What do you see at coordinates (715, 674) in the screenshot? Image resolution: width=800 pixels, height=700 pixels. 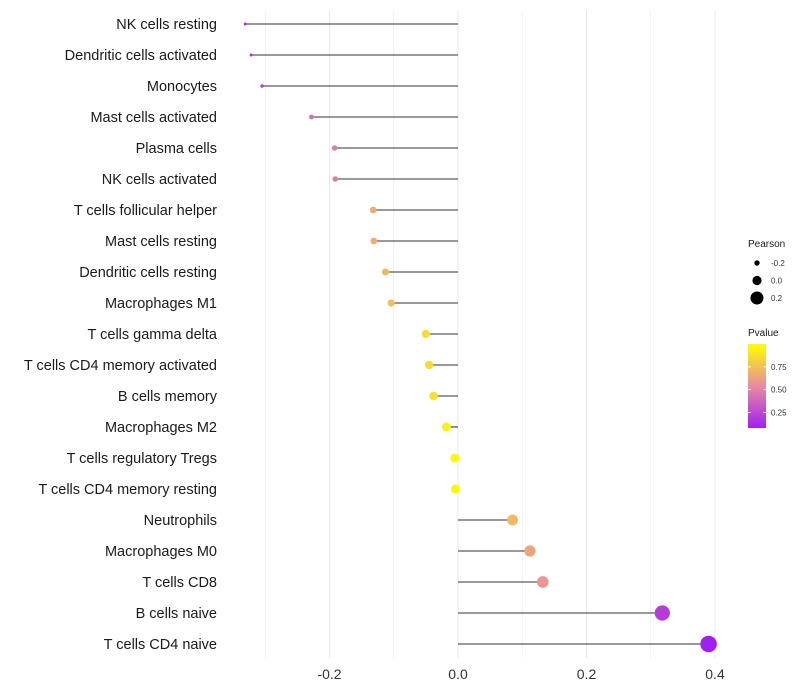 I see `x-tick-label: 0.4` at bounding box center [715, 674].